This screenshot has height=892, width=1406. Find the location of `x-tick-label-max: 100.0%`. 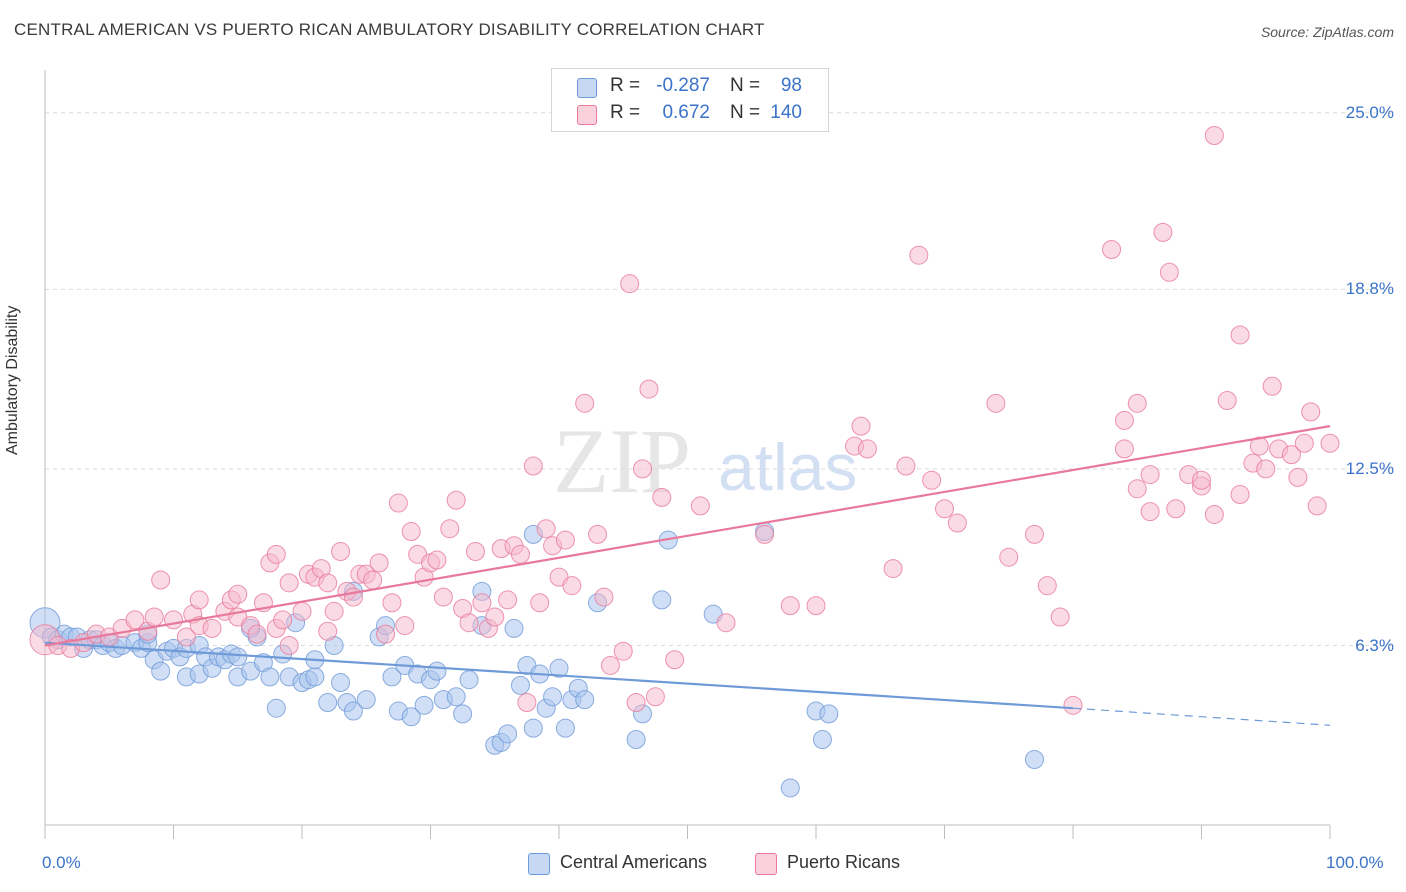

x-tick-label-max: 100.0% is located at coordinates (1355, 862).